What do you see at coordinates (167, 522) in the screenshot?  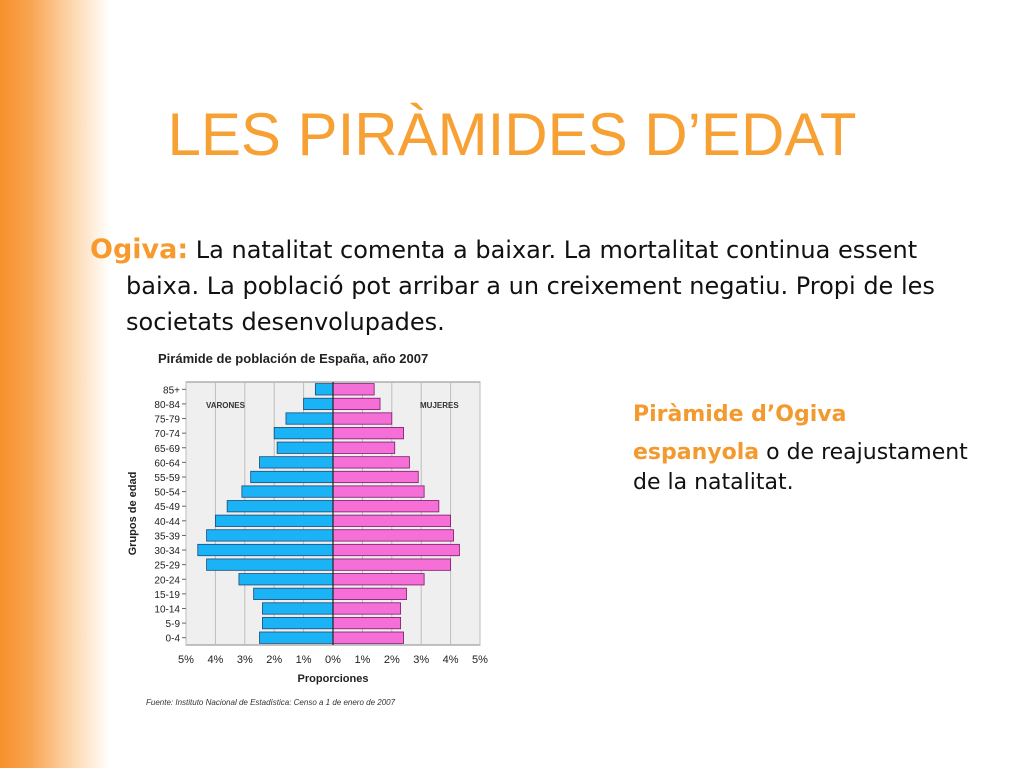 I see `y-tick-label: 40-44` at bounding box center [167, 522].